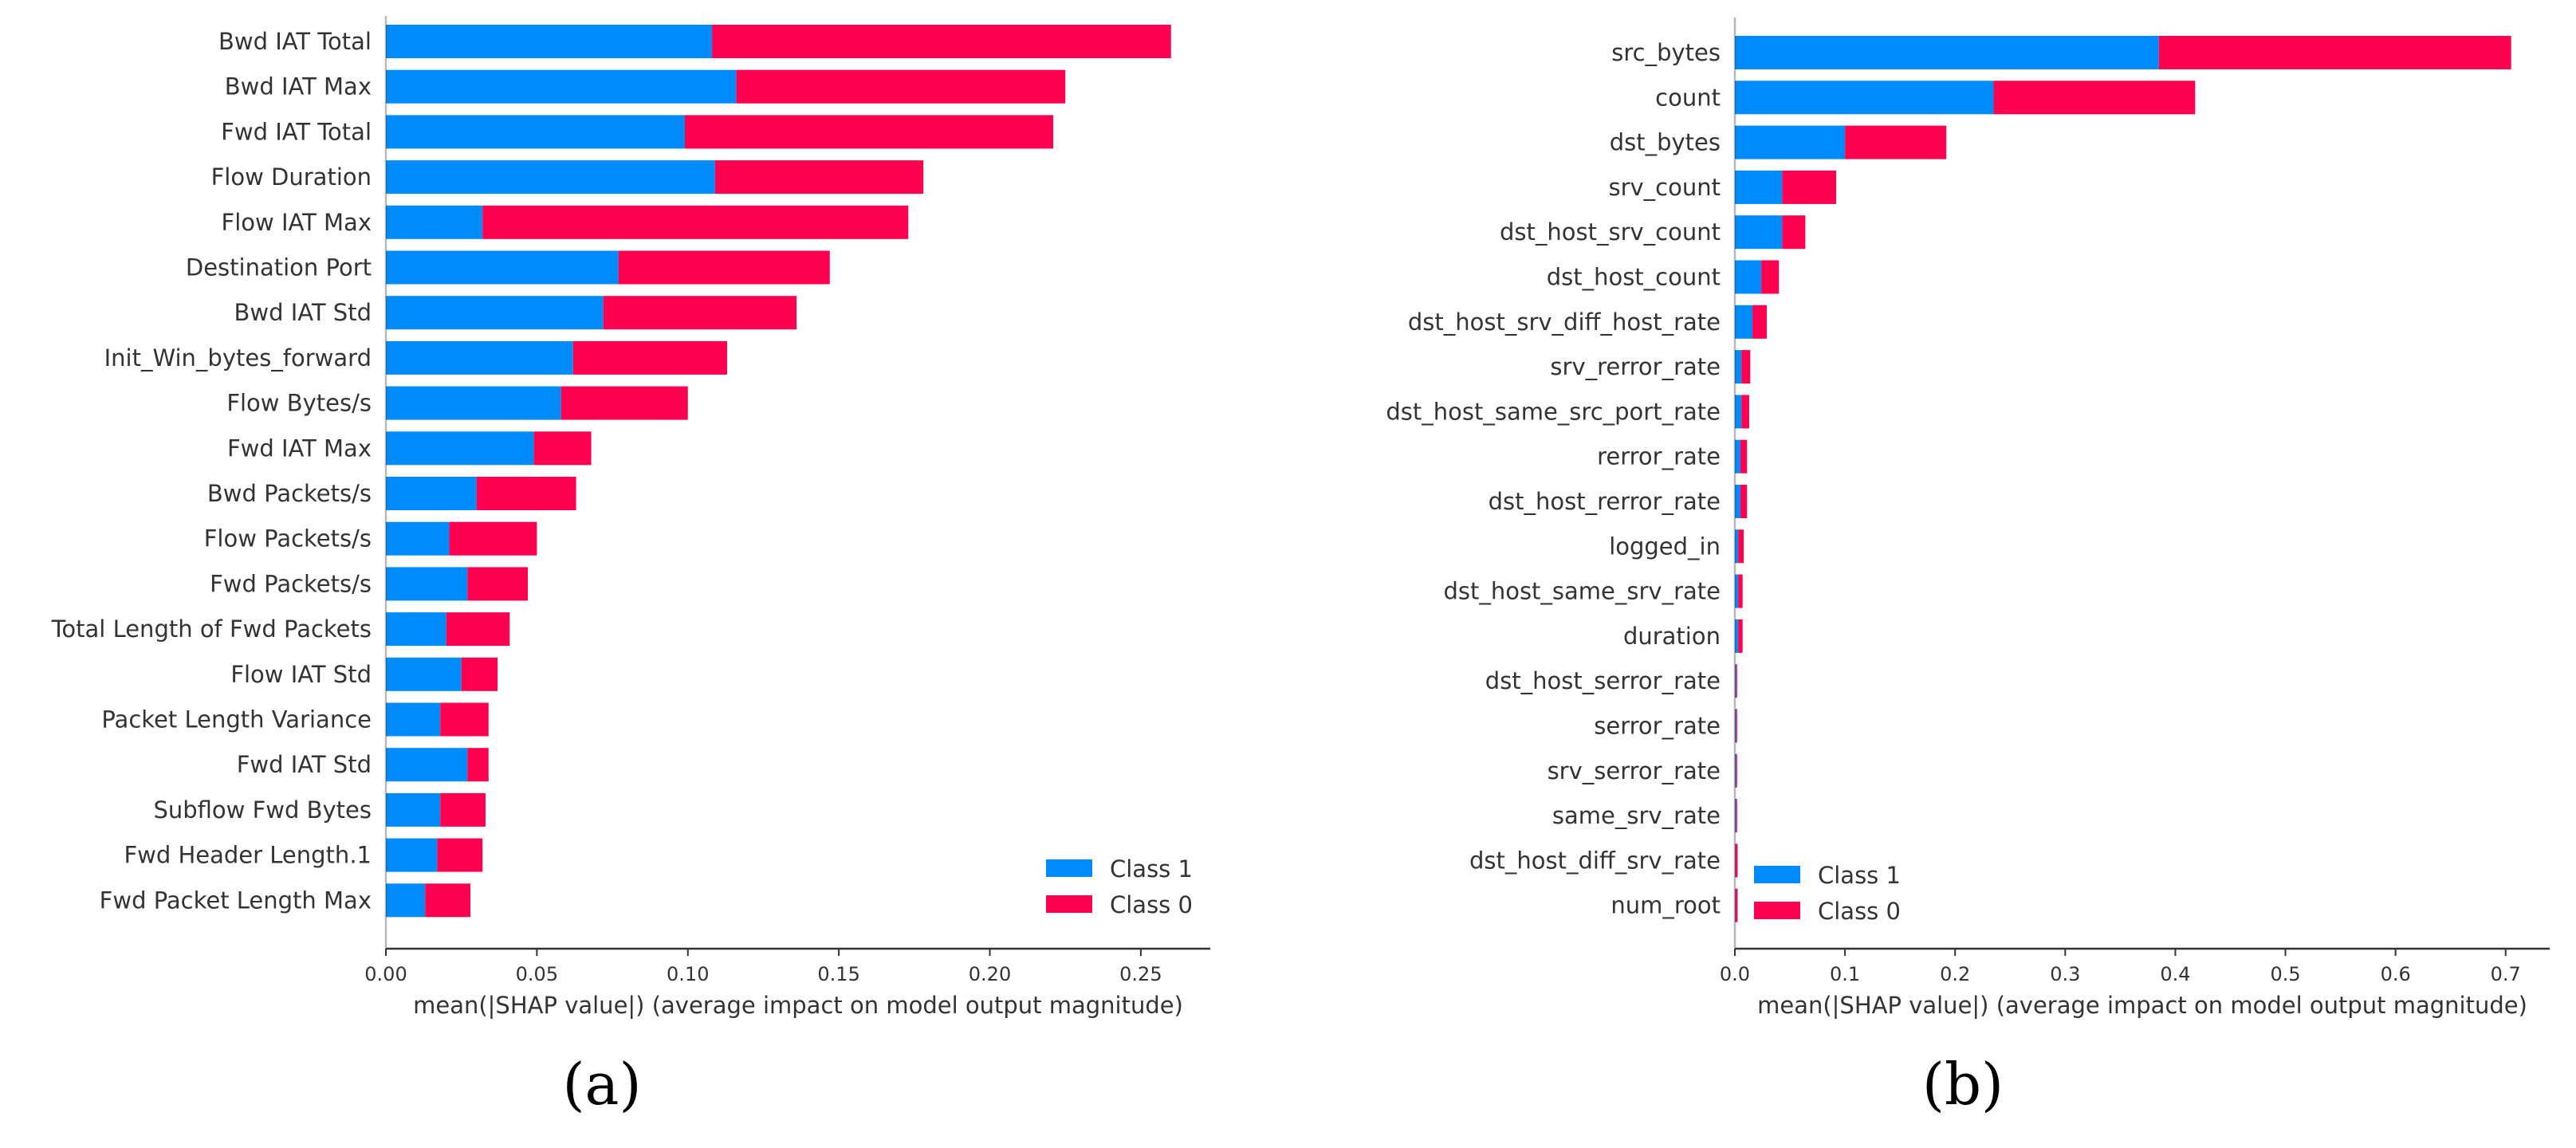 This screenshot has width=2576, height=1148. What do you see at coordinates (1688, 97) in the screenshot?
I see `b-category-label: count` at bounding box center [1688, 97].